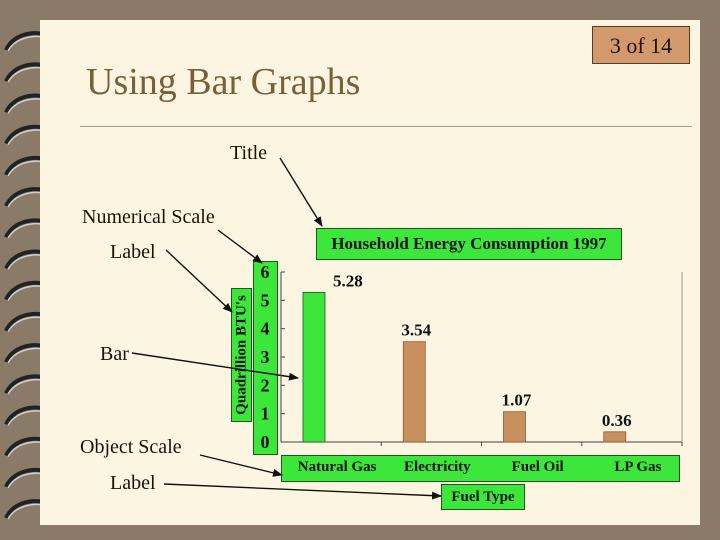 The width and height of the screenshot is (720, 540). I want to click on annotation-numerical-scale: Numerical Scale, so click(148, 217).